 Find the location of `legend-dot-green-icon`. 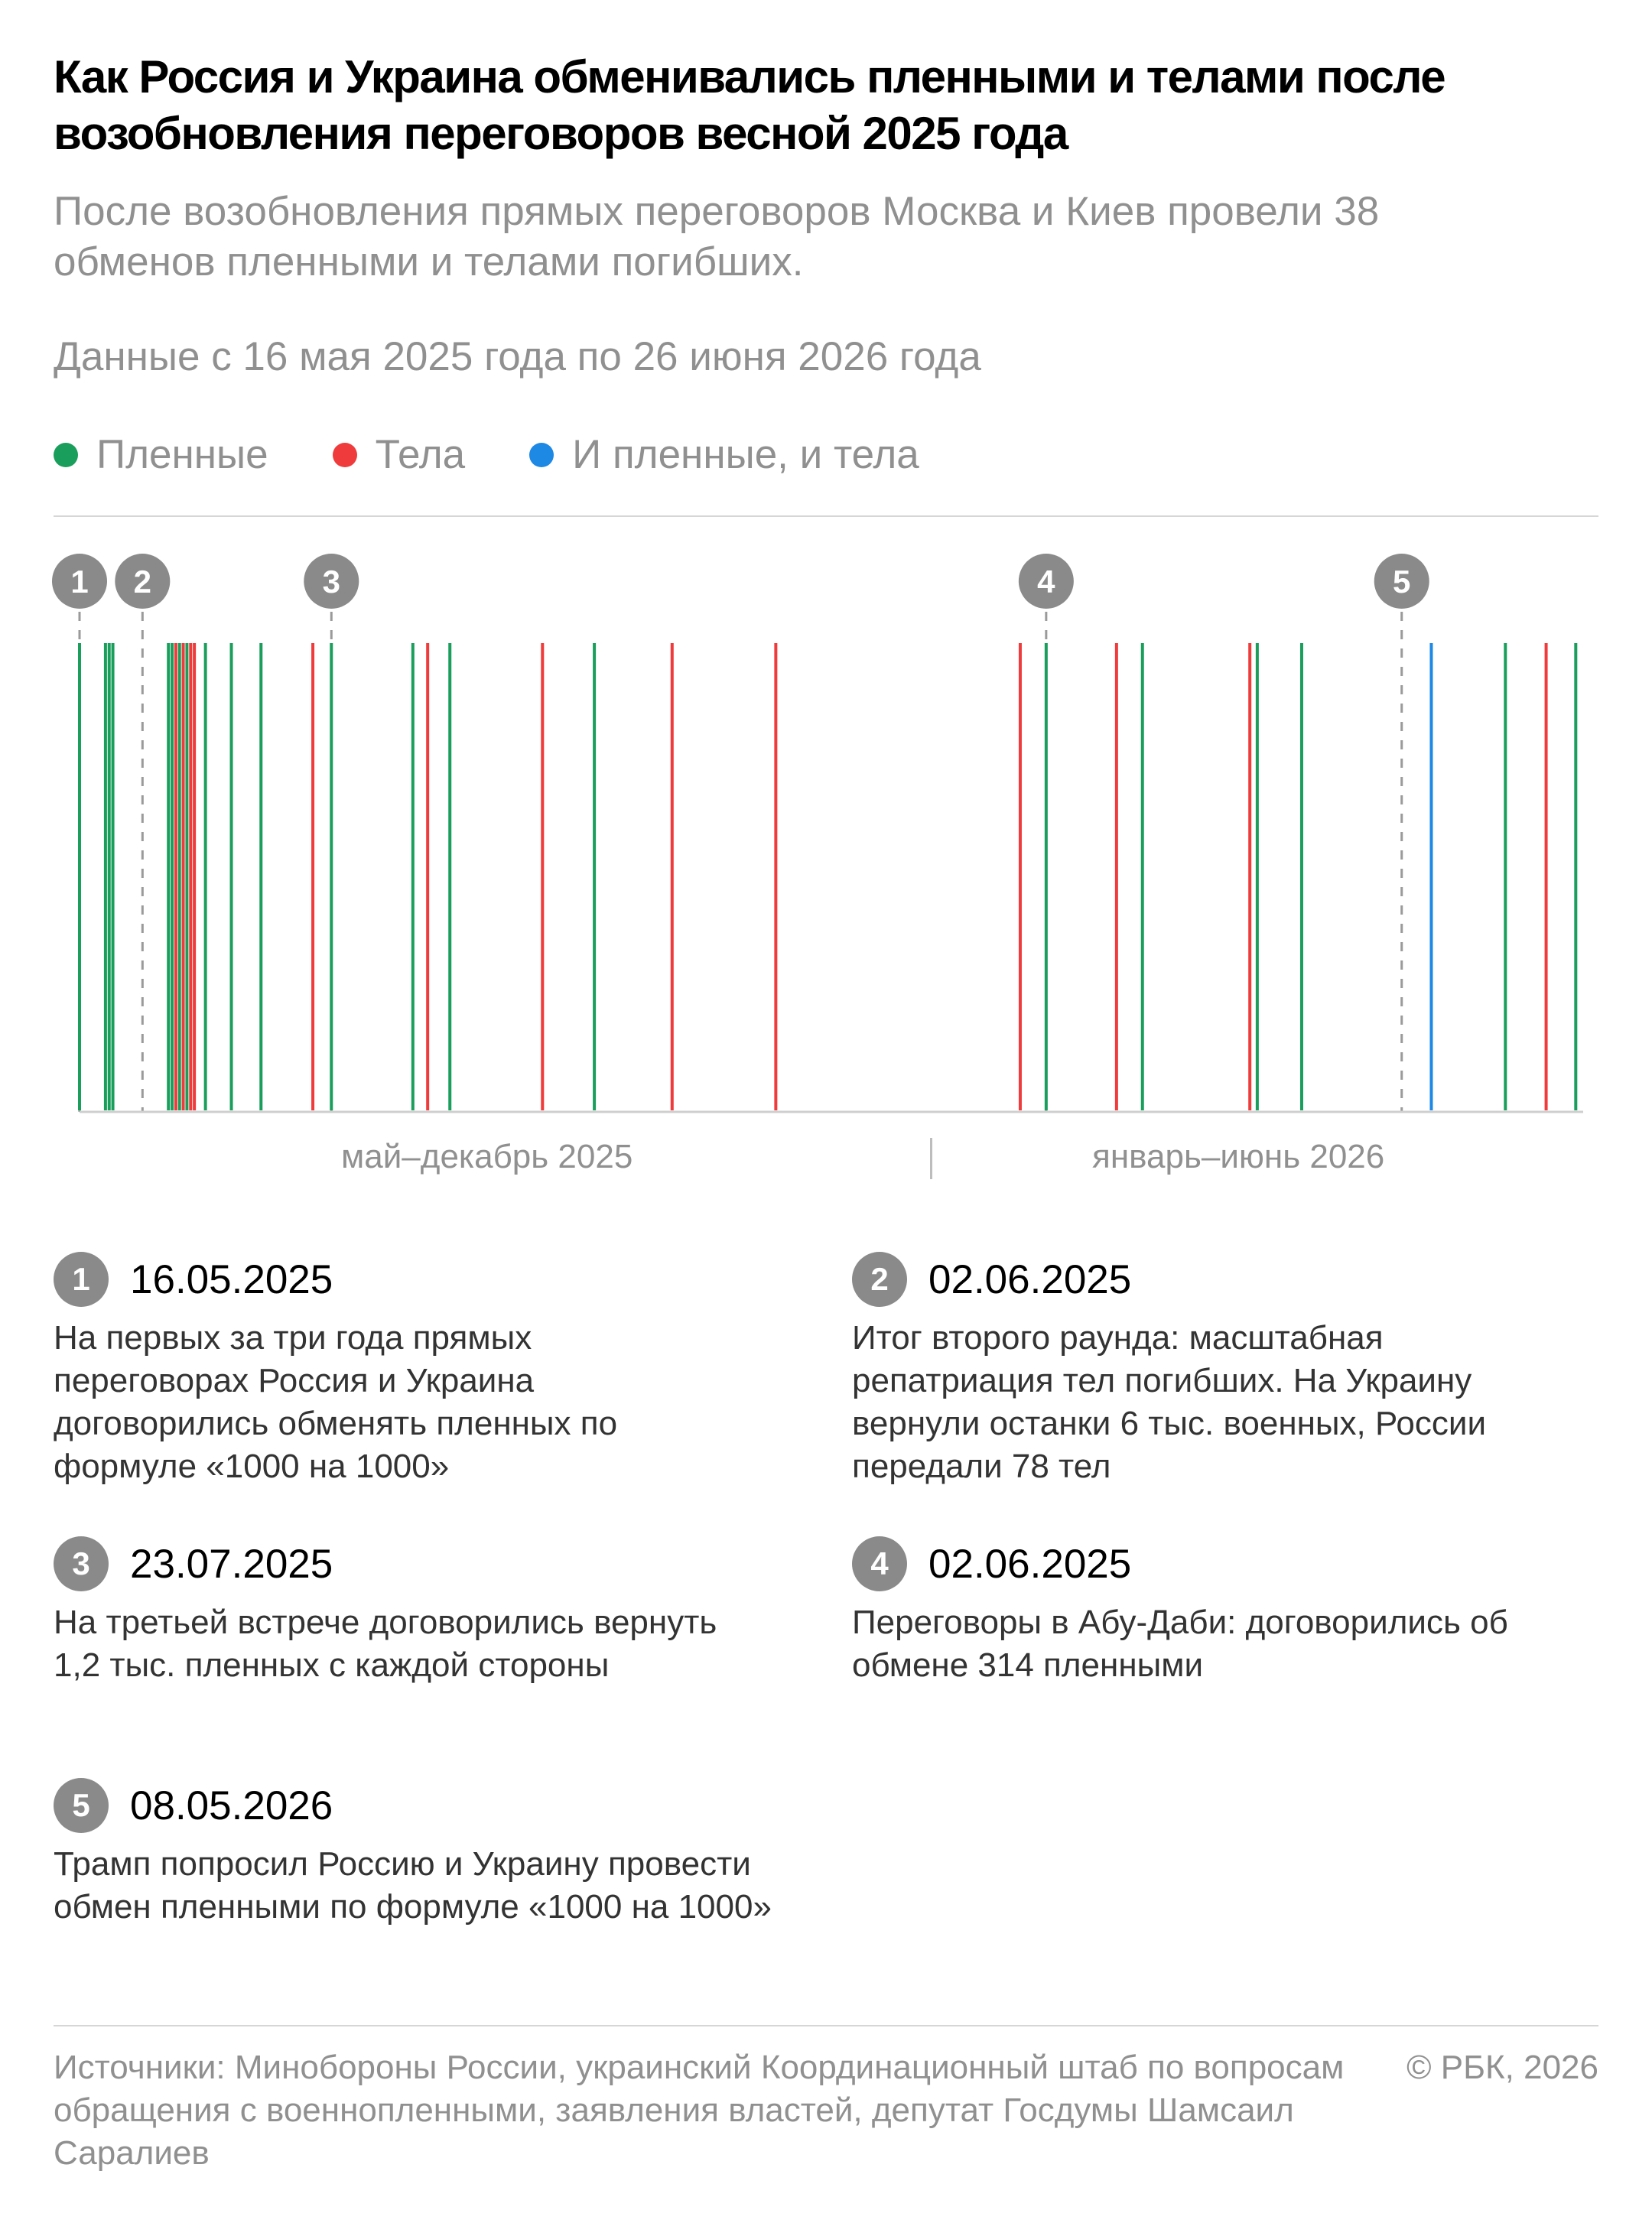

legend-dot-green-icon is located at coordinates (66, 455).